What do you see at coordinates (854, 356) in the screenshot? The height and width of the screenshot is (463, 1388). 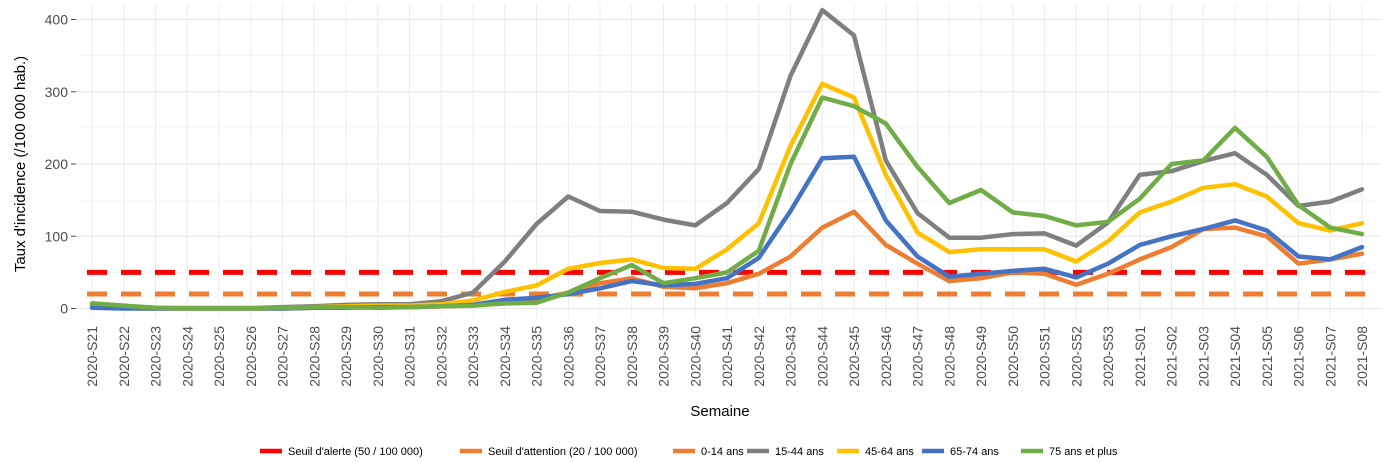 I see `x-tick-label: 2020-S45` at bounding box center [854, 356].